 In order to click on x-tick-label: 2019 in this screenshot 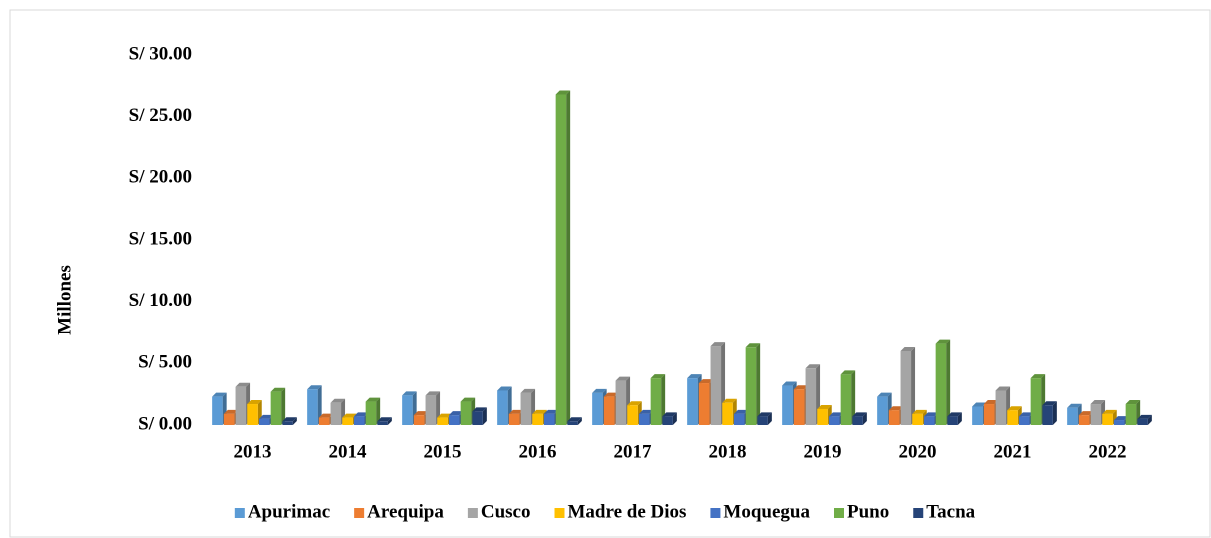, I will do `click(823, 451)`.